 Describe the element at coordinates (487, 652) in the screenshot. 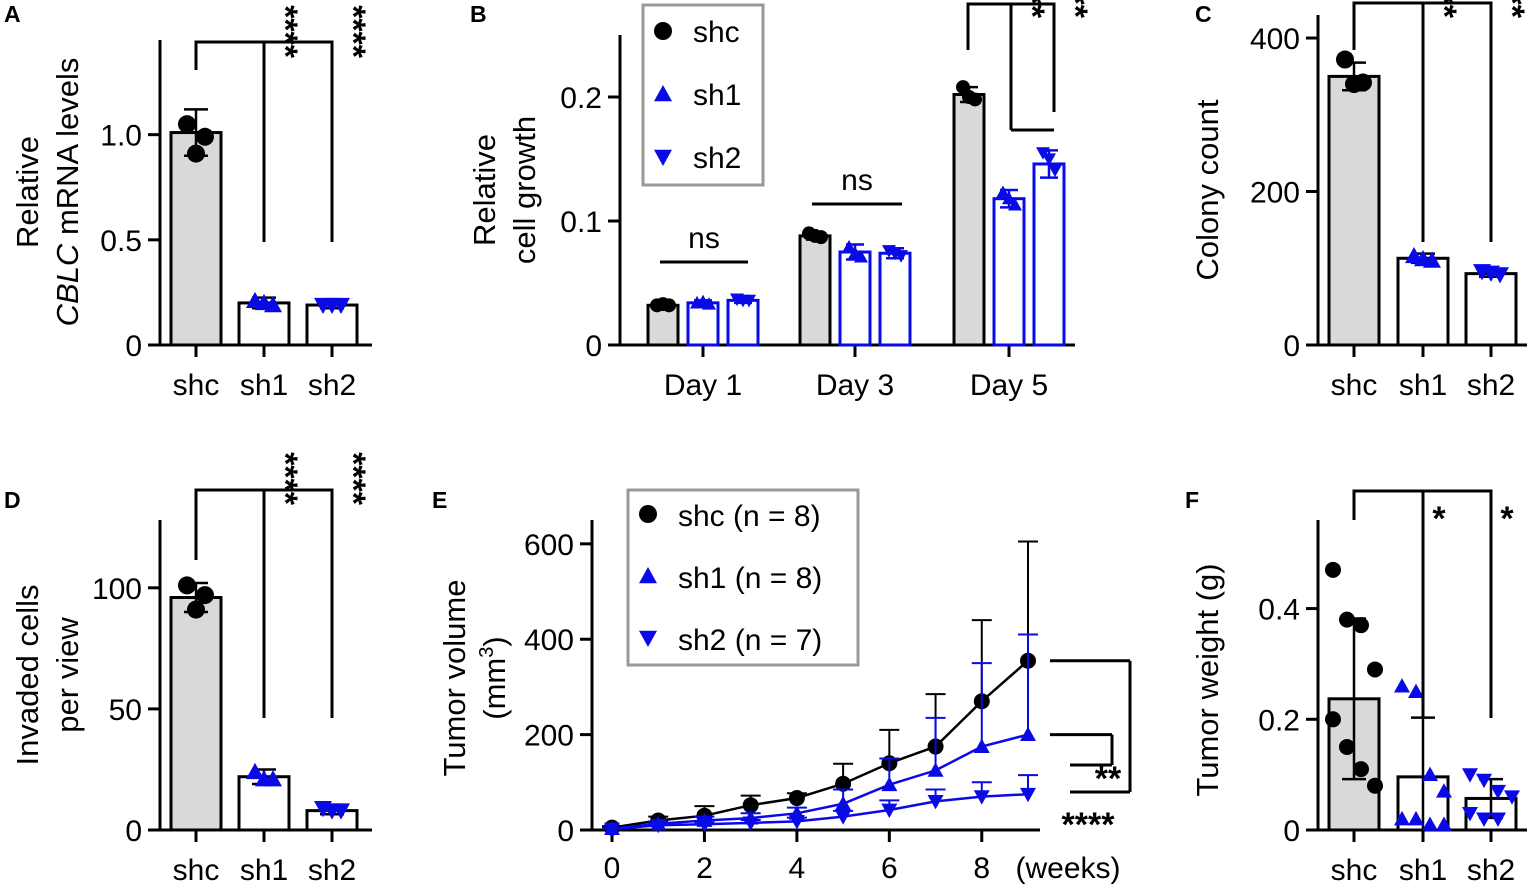

I see `panel-e-y-axis-unit-sup: 3` at that location.